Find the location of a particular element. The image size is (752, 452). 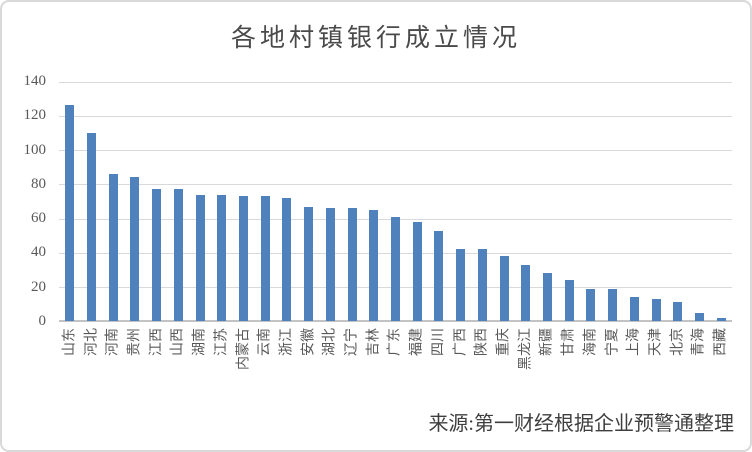

bar-黑龙江 is located at coordinates (526, 293).